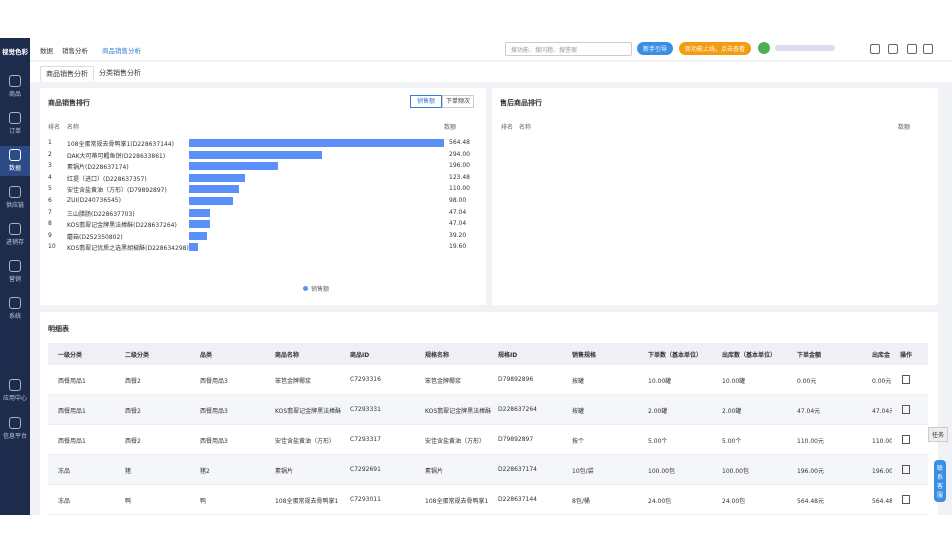  What do you see at coordinates (715, 48) in the screenshot?
I see `new-feature-button: 新功能上线，点击查看` at bounding box center [715, 48].